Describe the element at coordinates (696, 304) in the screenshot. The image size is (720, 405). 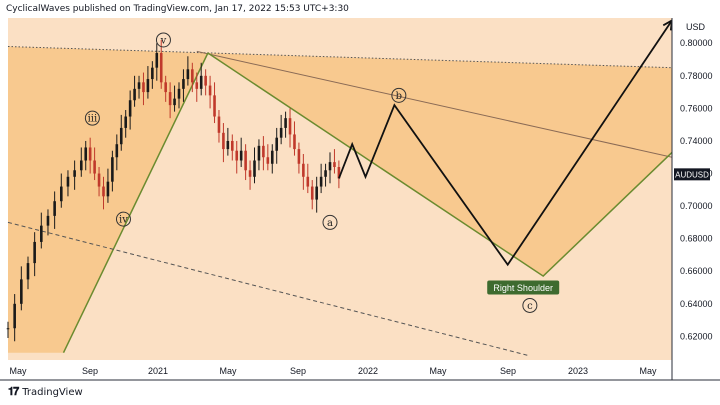
I see `y-tick-label: 0.64000` at that location.